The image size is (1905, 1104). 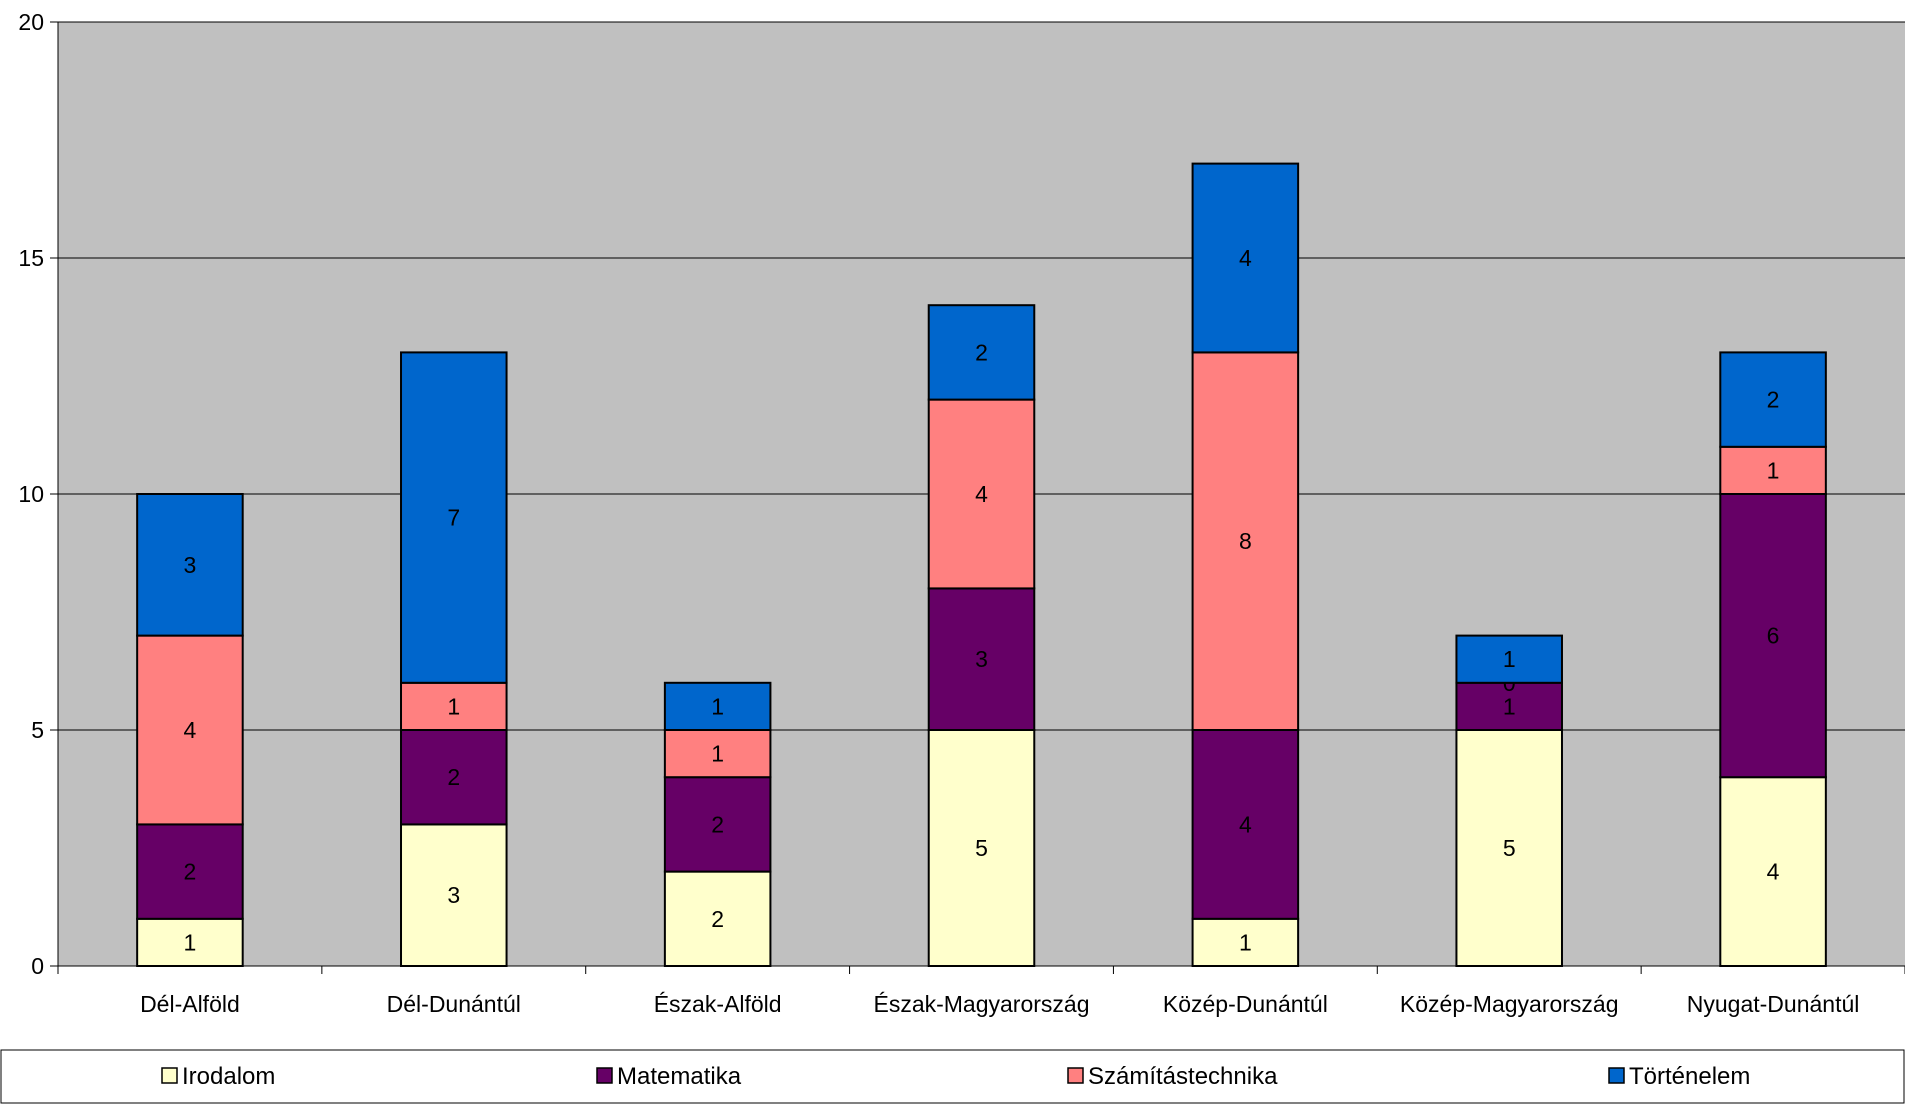 What do you see at coordinates (1689, 1076) in the screenshot?
I see `legend-label: Történelem` at bounding box center [1689, 1076].